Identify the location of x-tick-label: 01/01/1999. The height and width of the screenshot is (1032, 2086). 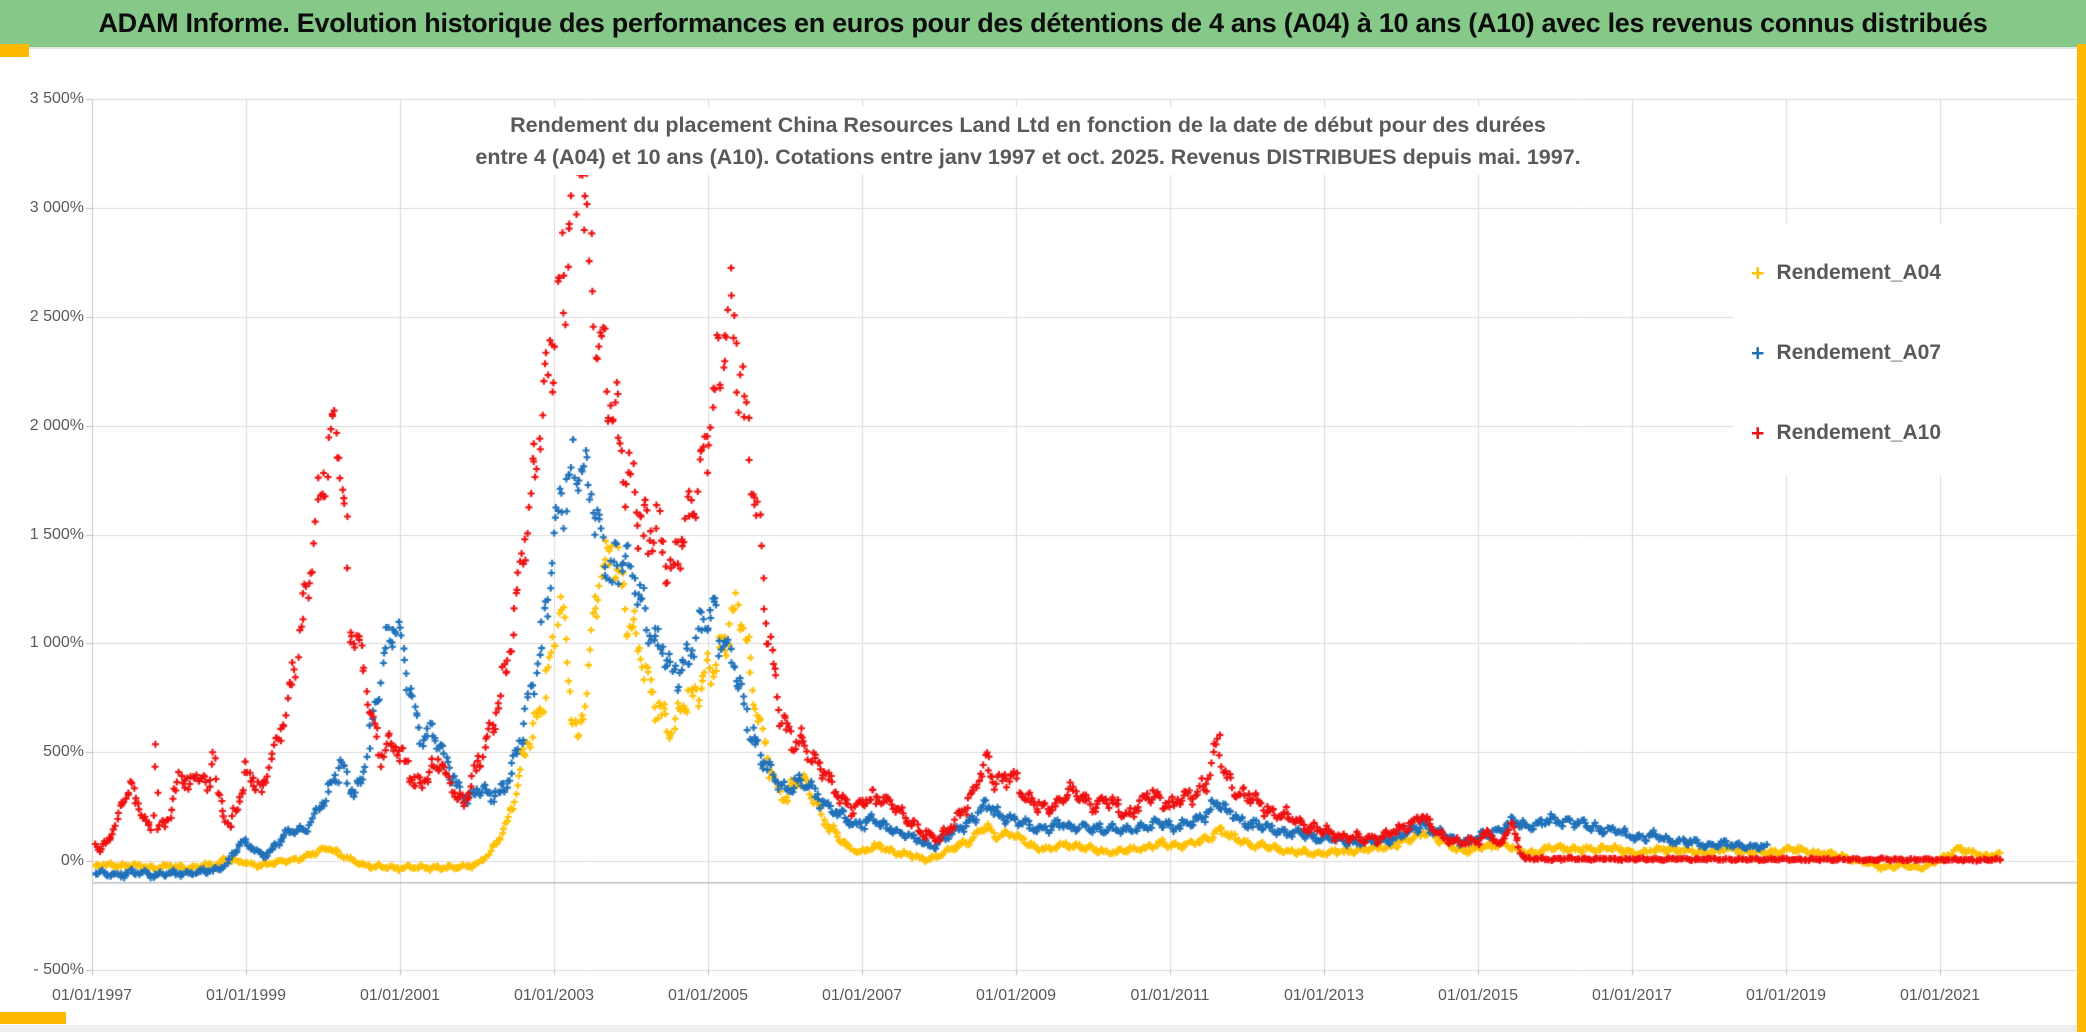
(246, 996).